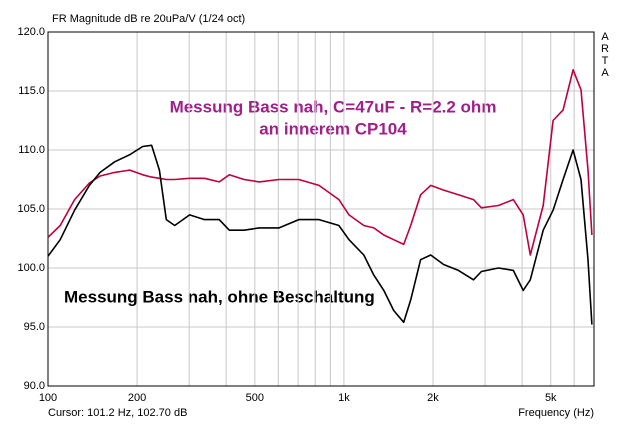 Image resolution: width=642 pixels, height=425 pixels. Describe the element at coordinates (117, 413) in the screenshot. I see `cursor-label: Cursor: 101.2 Hz, 102.70 dB` at that location.